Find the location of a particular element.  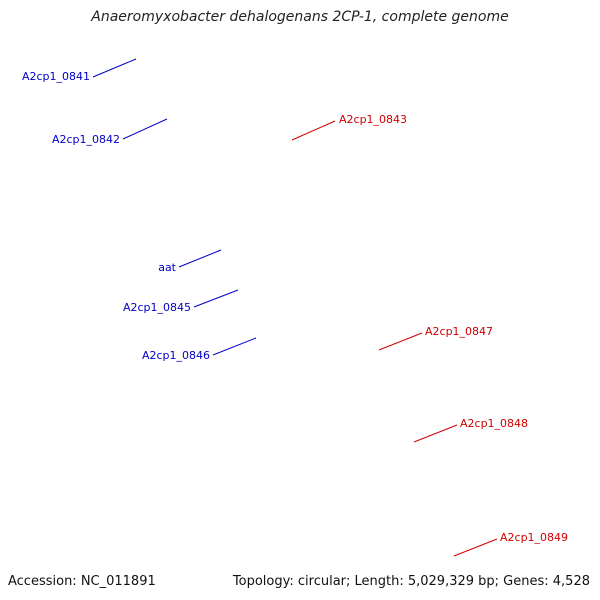

leader-line-aat is located at coordinates (200, 258).